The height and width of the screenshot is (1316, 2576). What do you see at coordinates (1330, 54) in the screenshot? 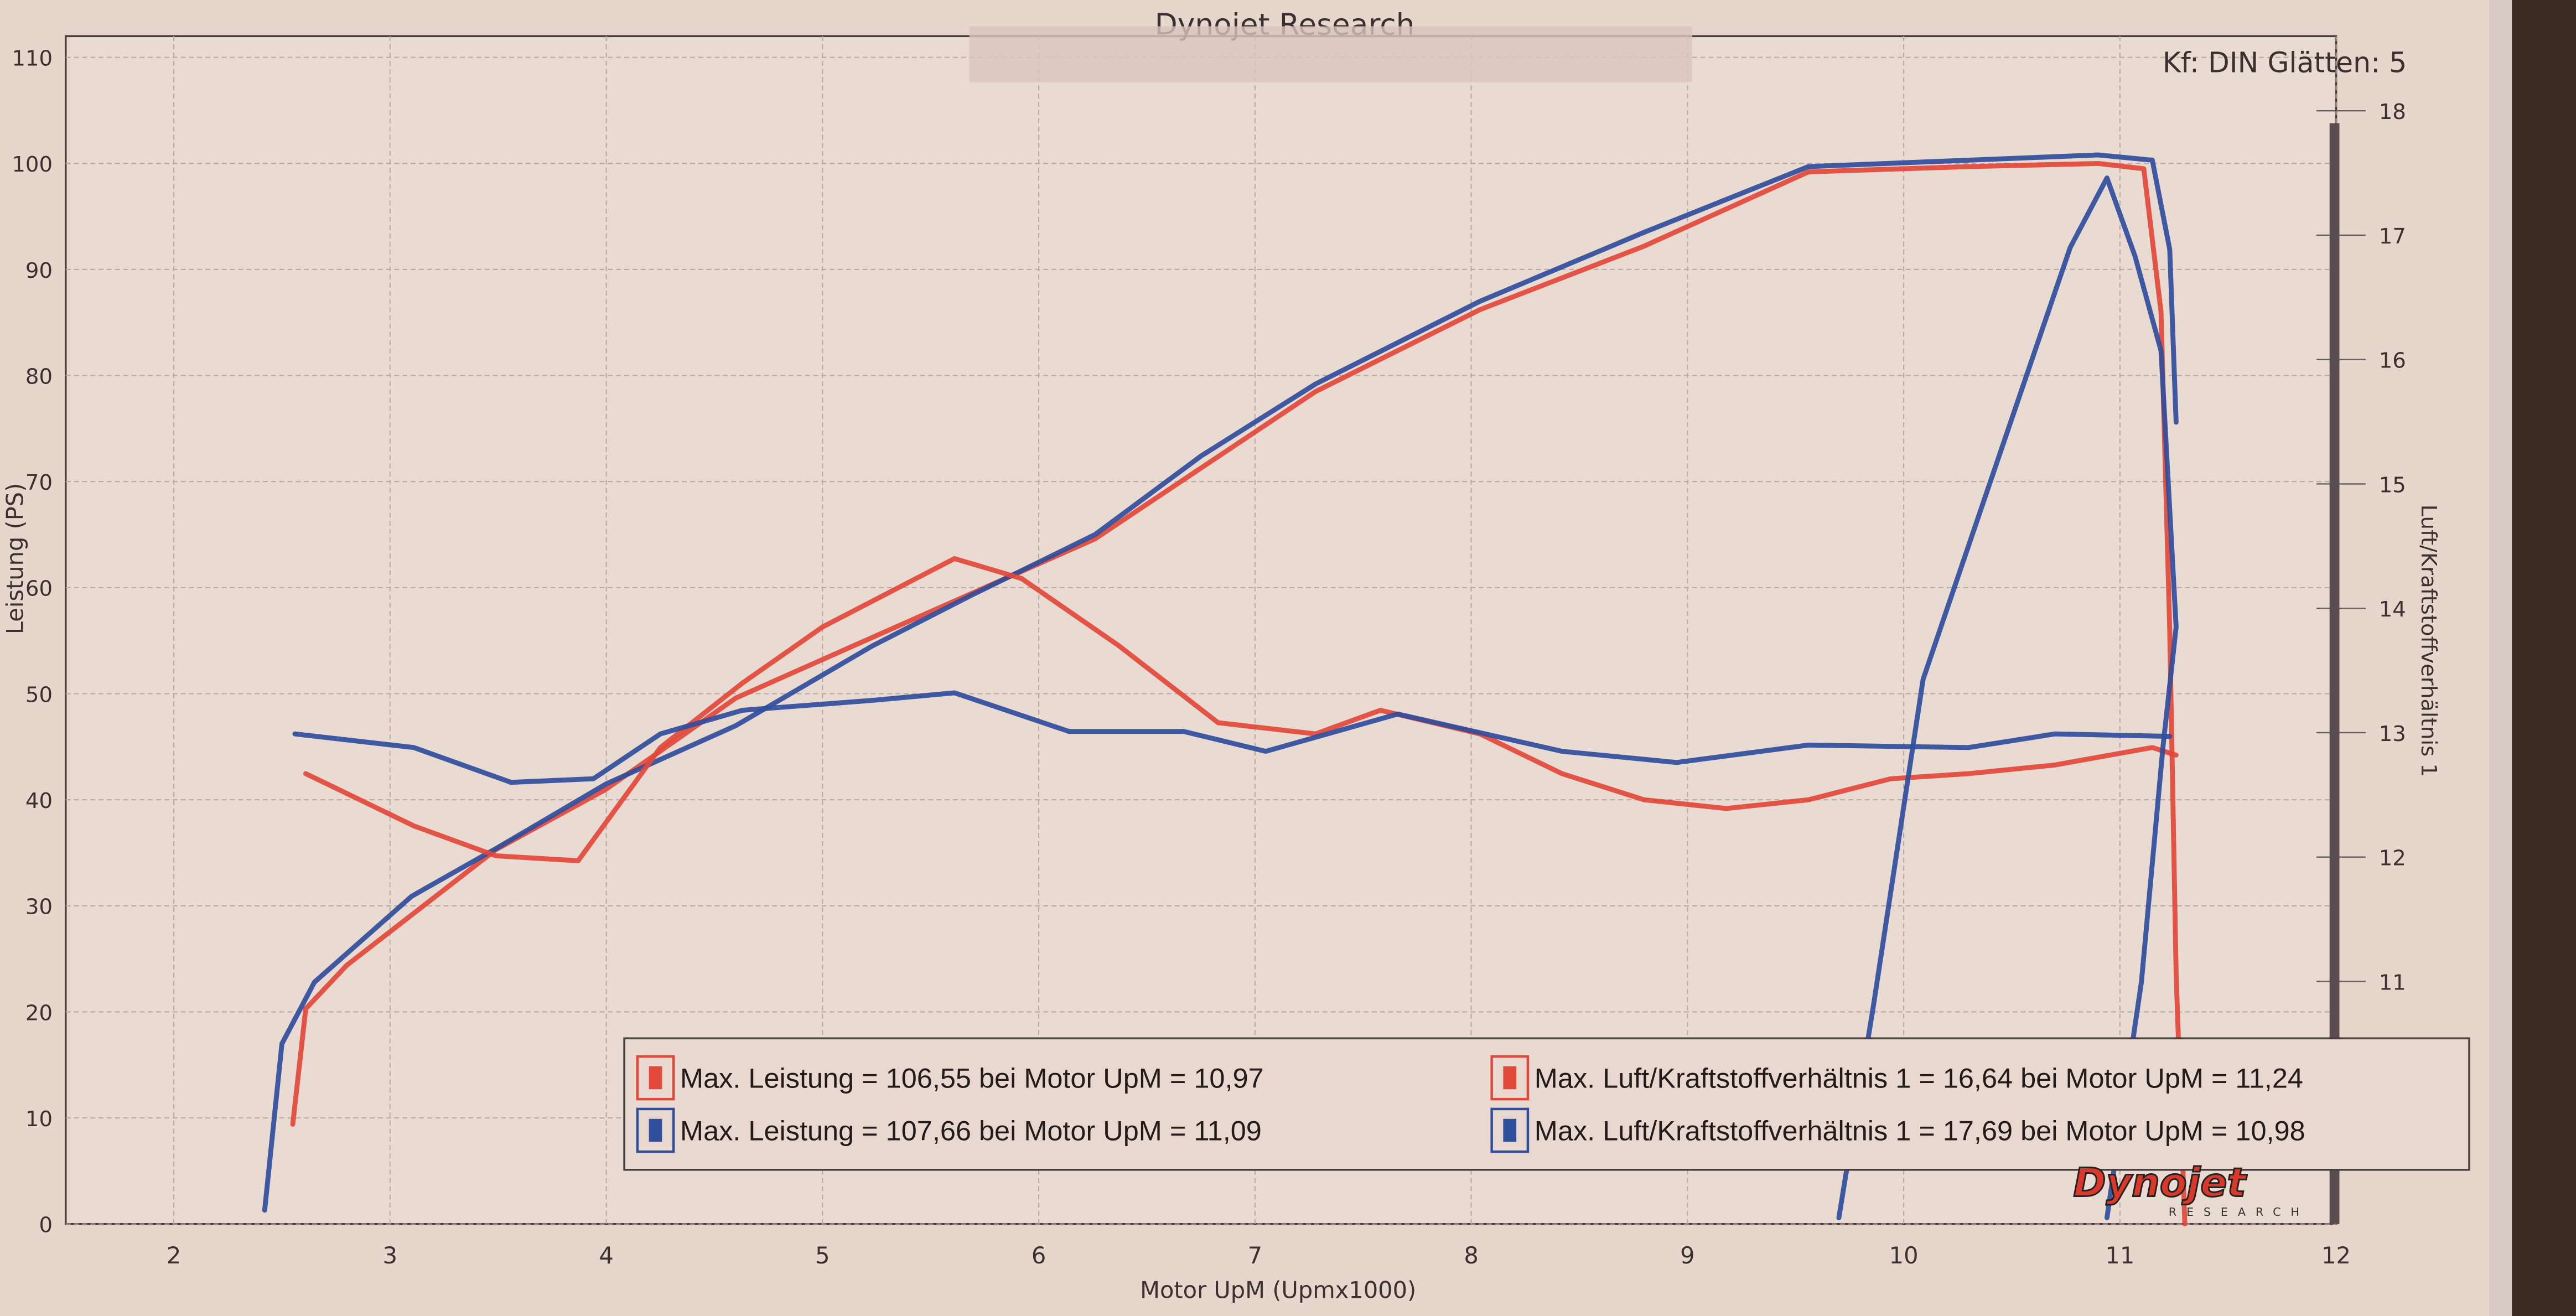
I see `blurred-header-text` at bounding box center [1330, 54].